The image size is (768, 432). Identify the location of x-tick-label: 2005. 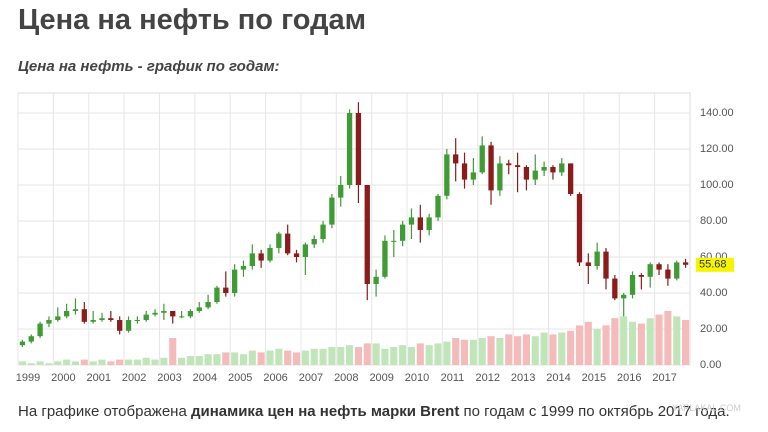
(240, 378).